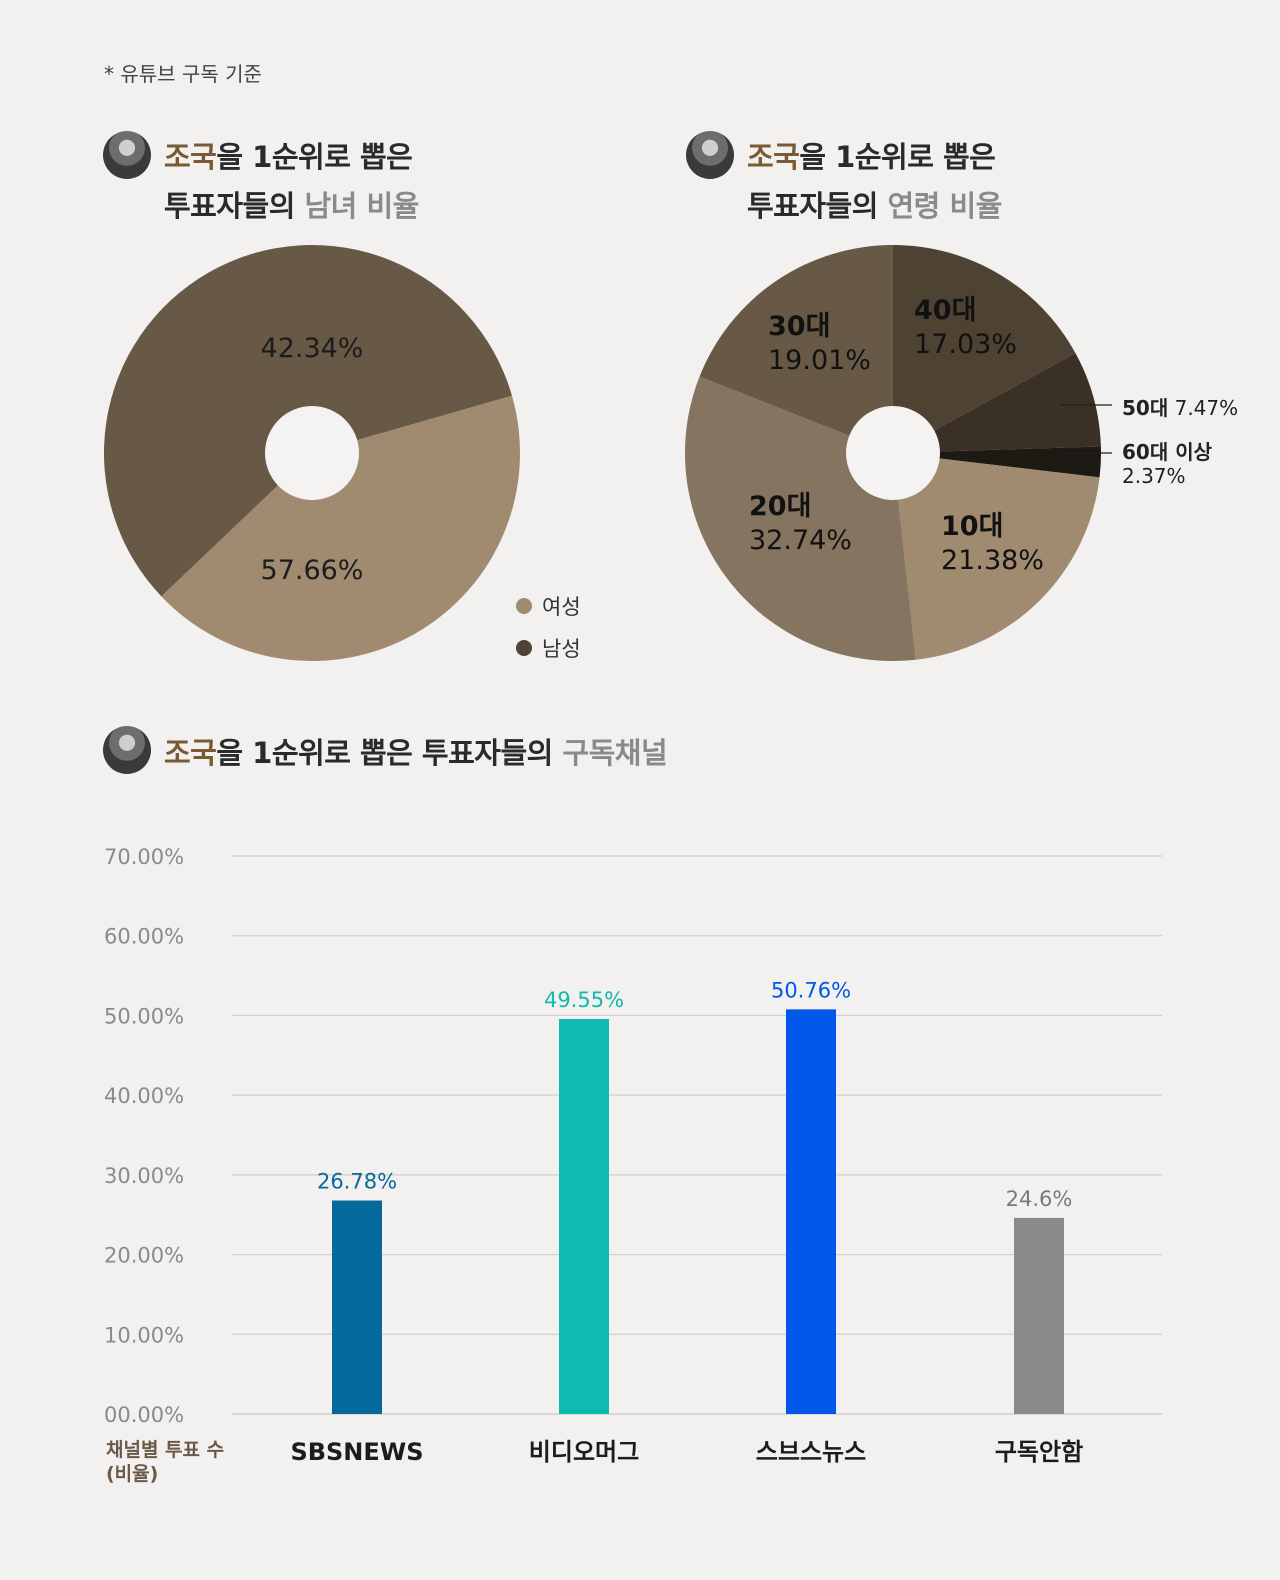 This screenshot has width=1280, height=1580. I want to click on x-category-label: 구독안함, so click(1039, 1452).